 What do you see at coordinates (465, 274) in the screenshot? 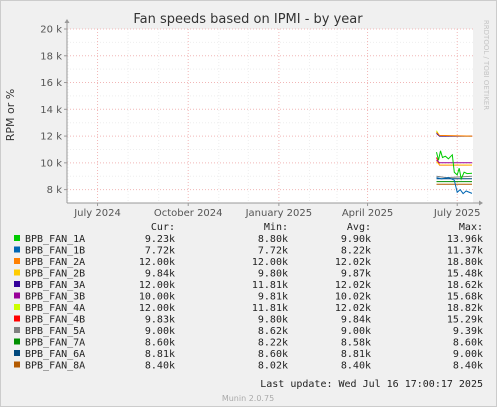
I see `legend-value-max: 15.48k` at bounding box center [465, 274].